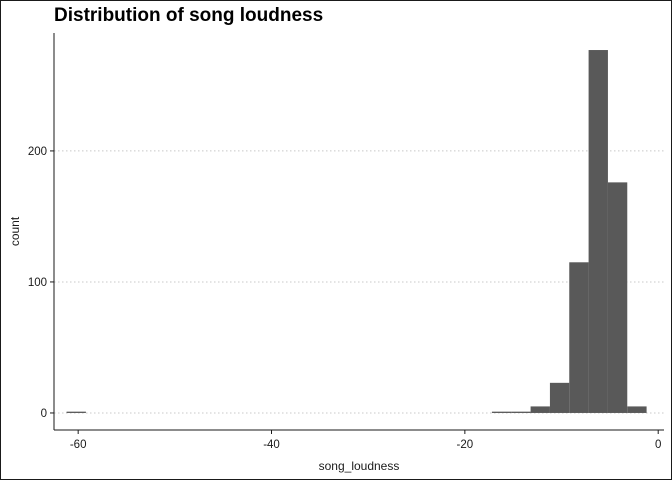 This screenshot has width=672, height=480. Describe the element at coordinates (44, 414) in the screenshot. I see `y-tick-label: 0` at that location.